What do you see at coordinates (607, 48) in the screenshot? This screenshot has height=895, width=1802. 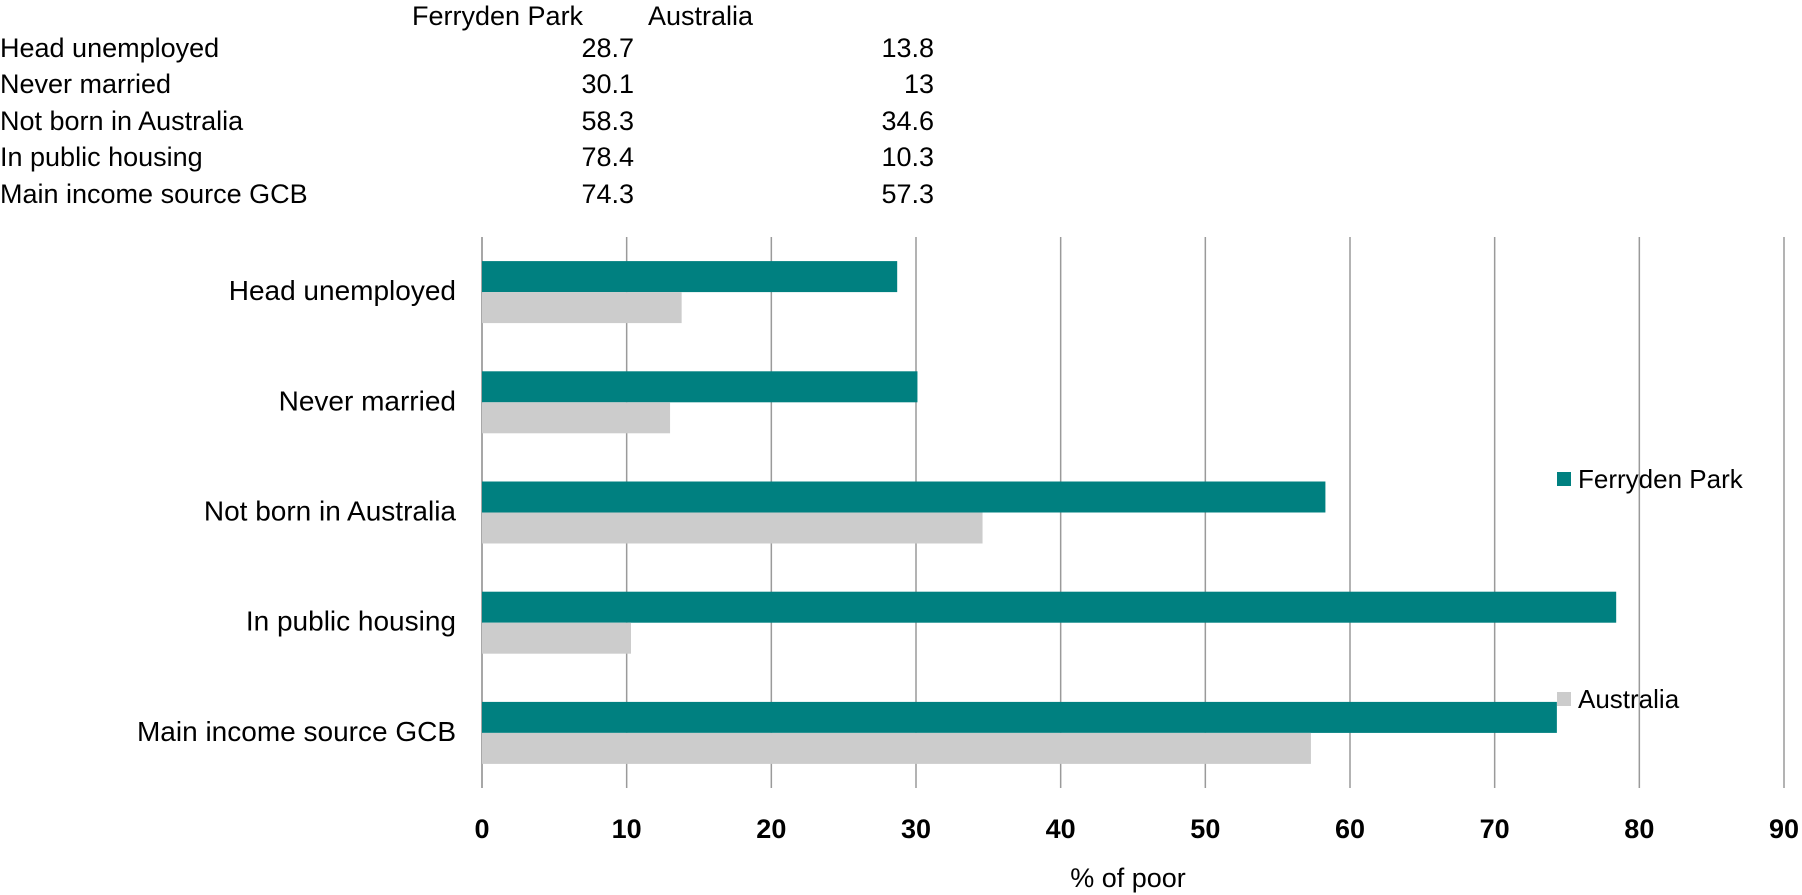 I see `table-cell-ferryden-park: 28.7` at bounding box center [607, 48].